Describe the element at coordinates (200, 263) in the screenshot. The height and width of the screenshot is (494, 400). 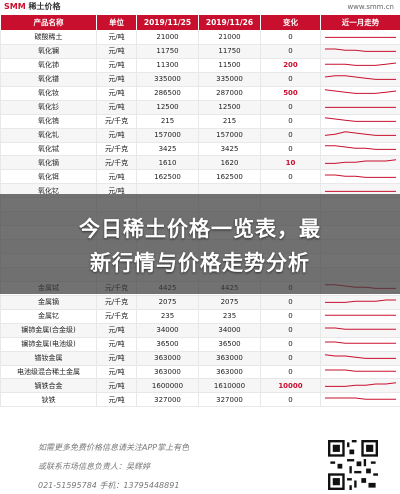
I see `headline-line-2: 新行情与价格走势分析` at that location.